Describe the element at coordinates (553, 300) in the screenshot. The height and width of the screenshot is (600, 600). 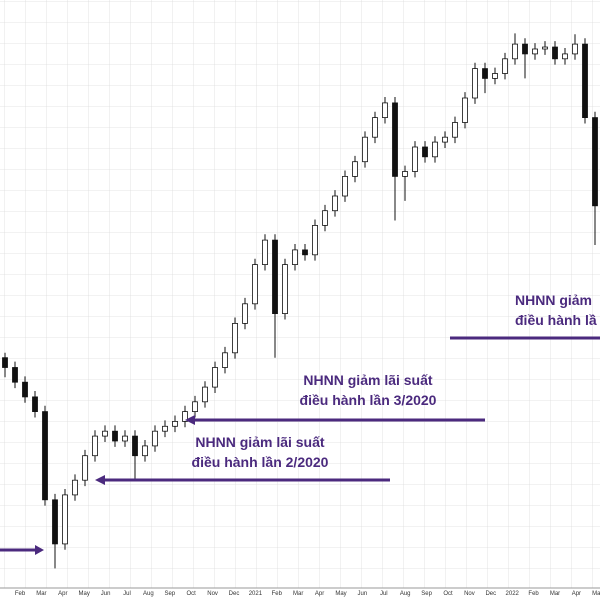
I see `annotation-text: NHNN giảm` at that location.